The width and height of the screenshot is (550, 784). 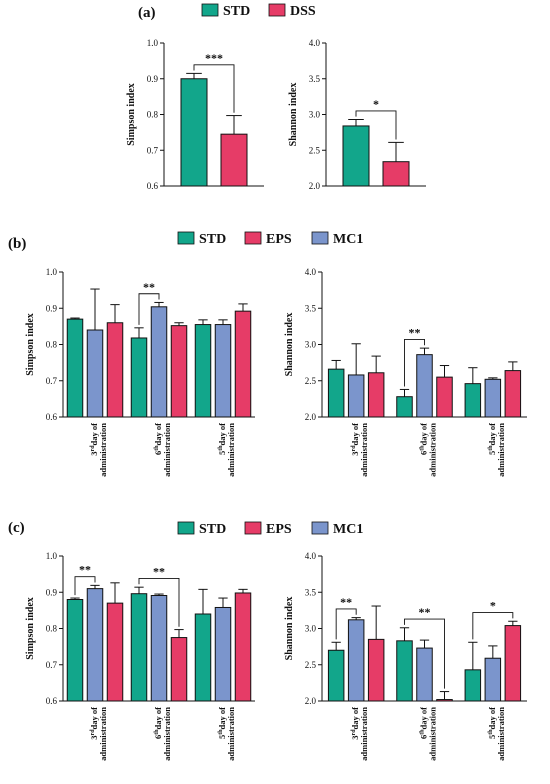 What do you see at coordinates (153, 115) in the screenshot?
I see `y-tick-label: 0.8` at bounding box center [153, 115].